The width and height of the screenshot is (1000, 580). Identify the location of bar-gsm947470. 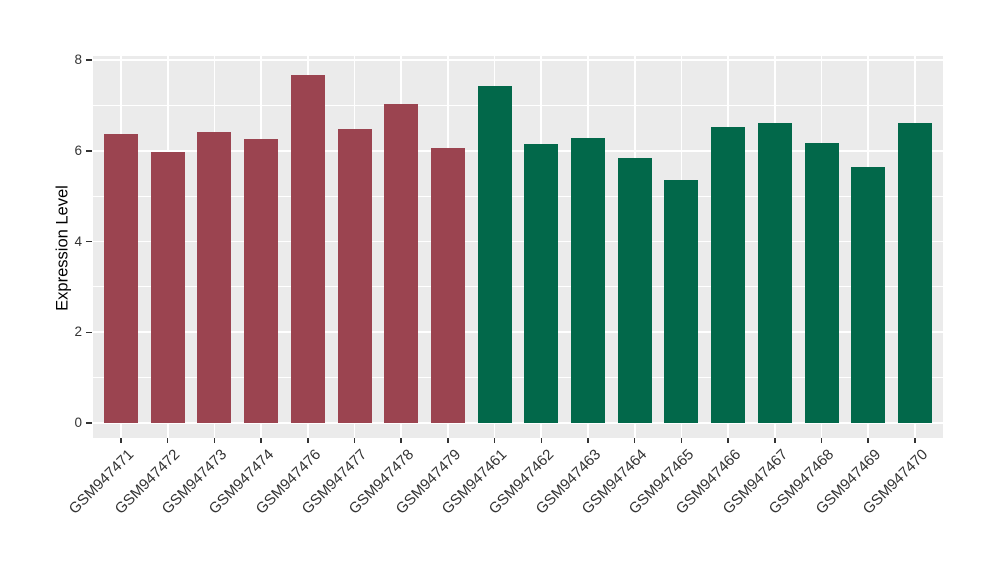
(914, 272).